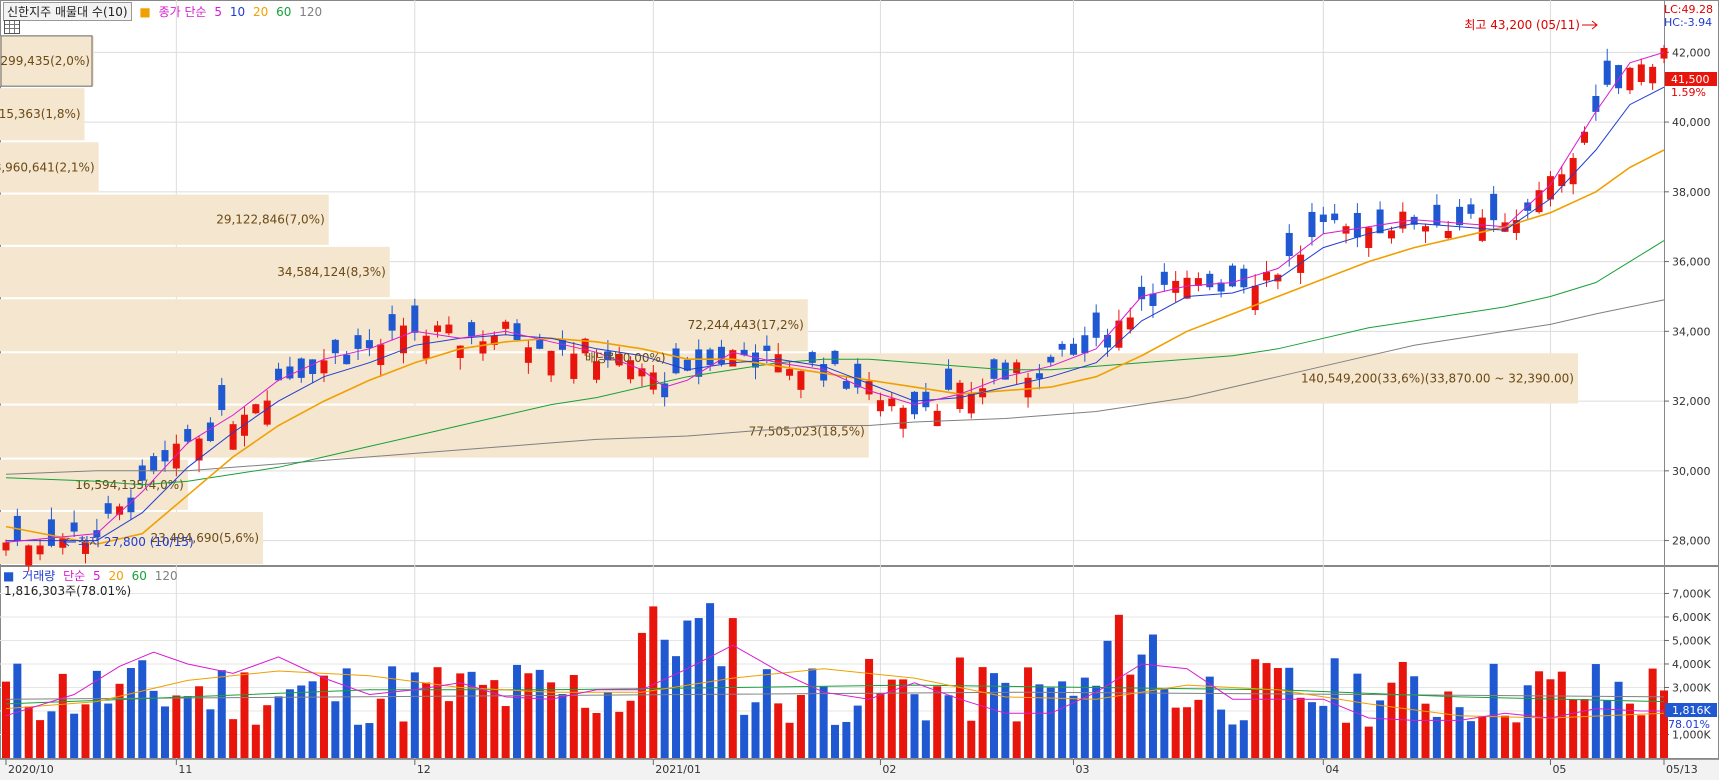 This screenshot has width=1719, height=780. Describe the element at coordinates (67, 11) in the screenshot. I see `symbol-label: 신한지주 매물대 수(10)` at that location.